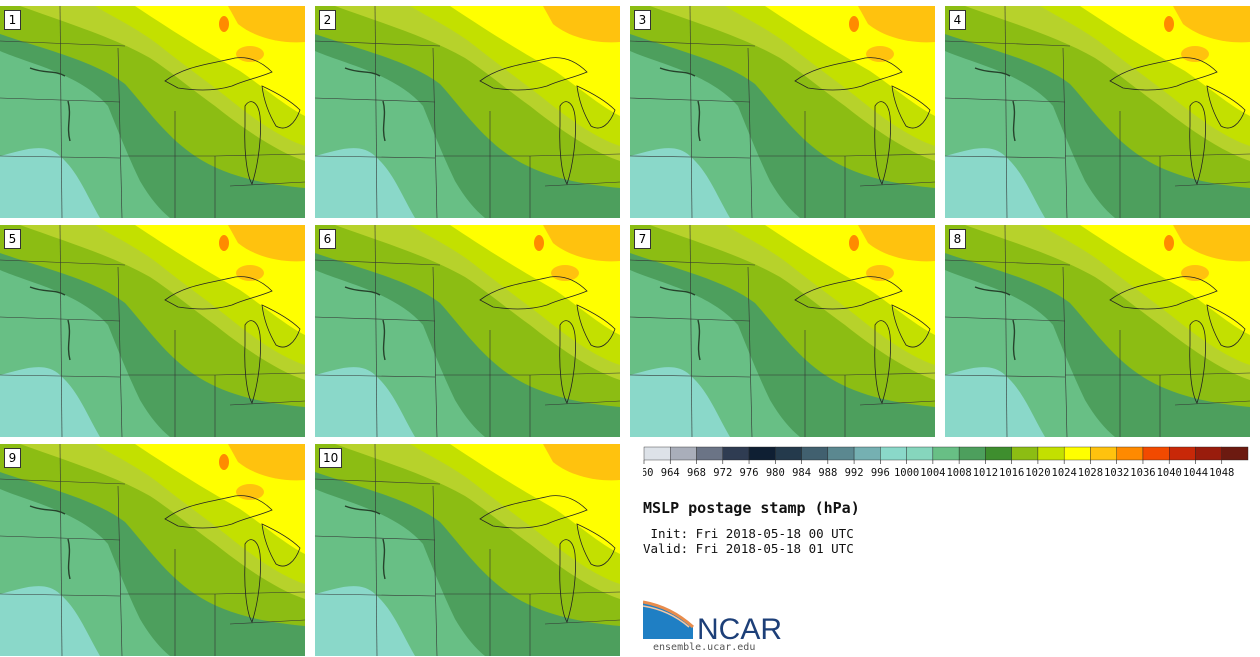 The height and width of the screenshot is (657, 1260). I want to click on website-url: ensemble.ucar.edu, so click(704, 647).